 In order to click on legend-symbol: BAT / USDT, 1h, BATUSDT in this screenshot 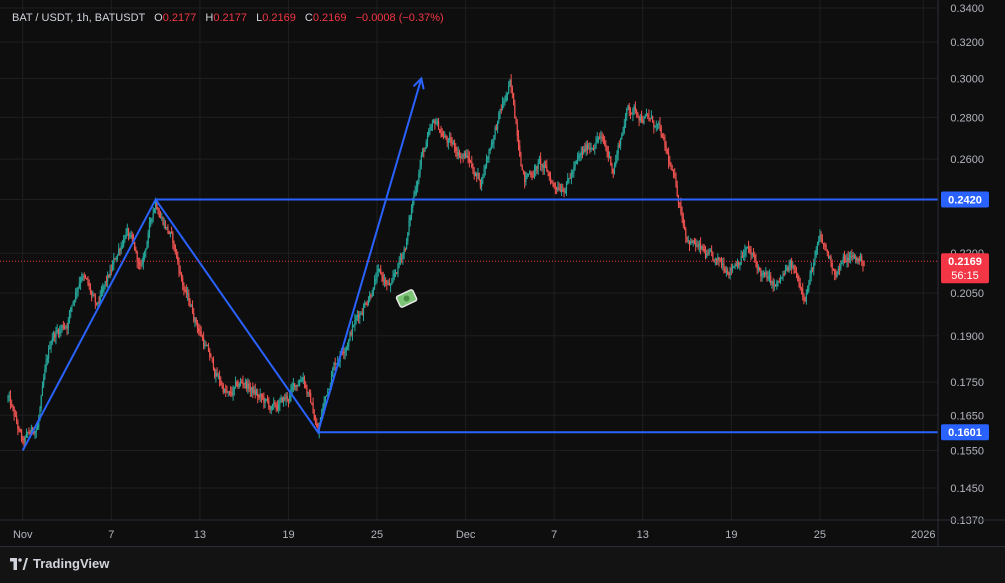, I will do `click(79, 18)`.